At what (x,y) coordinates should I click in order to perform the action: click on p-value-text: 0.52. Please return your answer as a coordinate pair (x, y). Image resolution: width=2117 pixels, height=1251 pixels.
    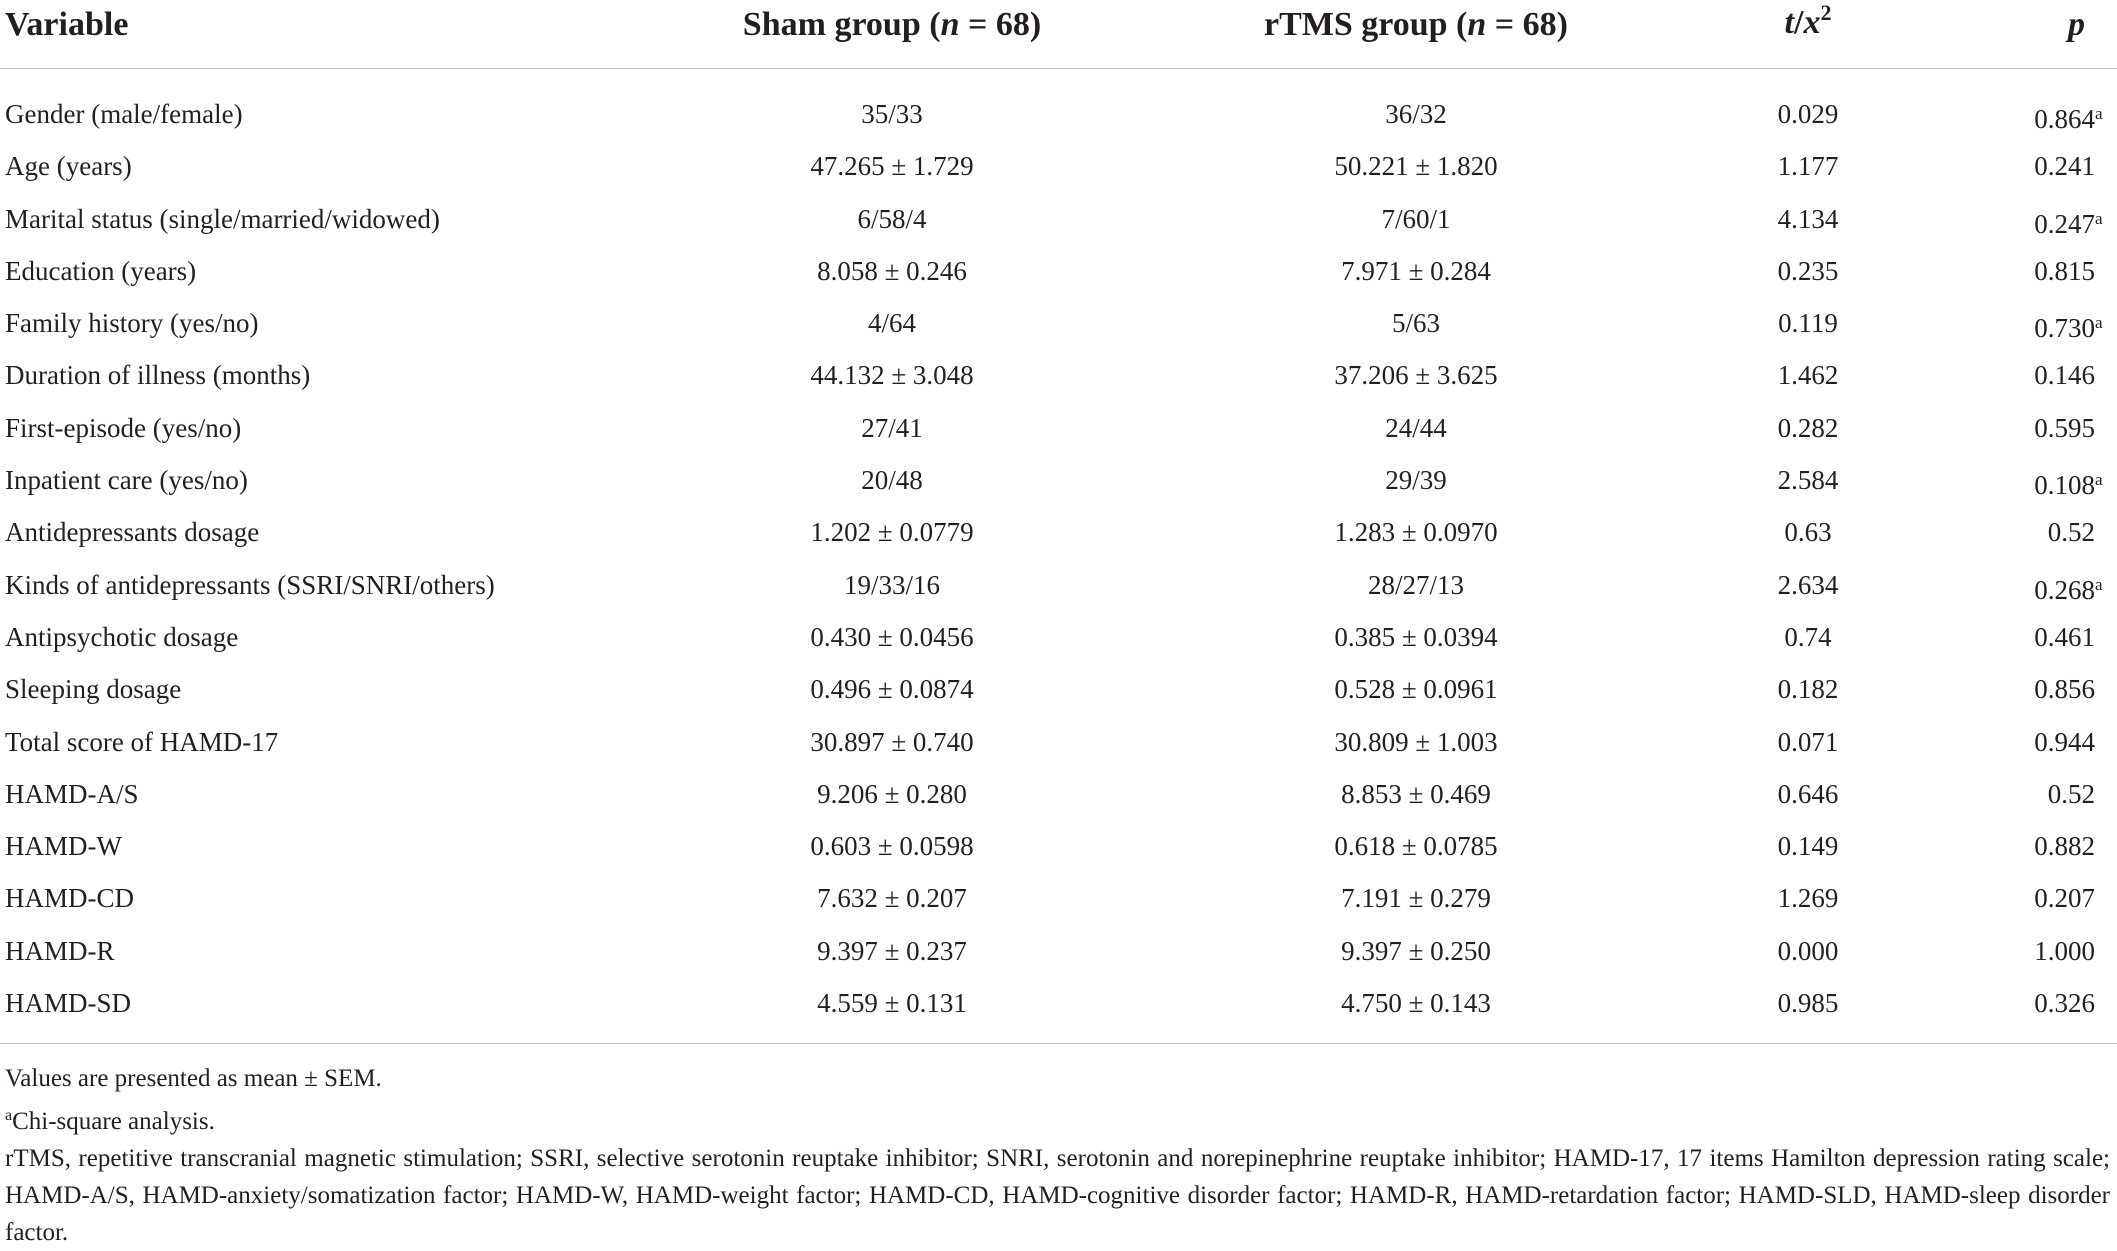
    Looking at the image, I should click on (2071, 793).